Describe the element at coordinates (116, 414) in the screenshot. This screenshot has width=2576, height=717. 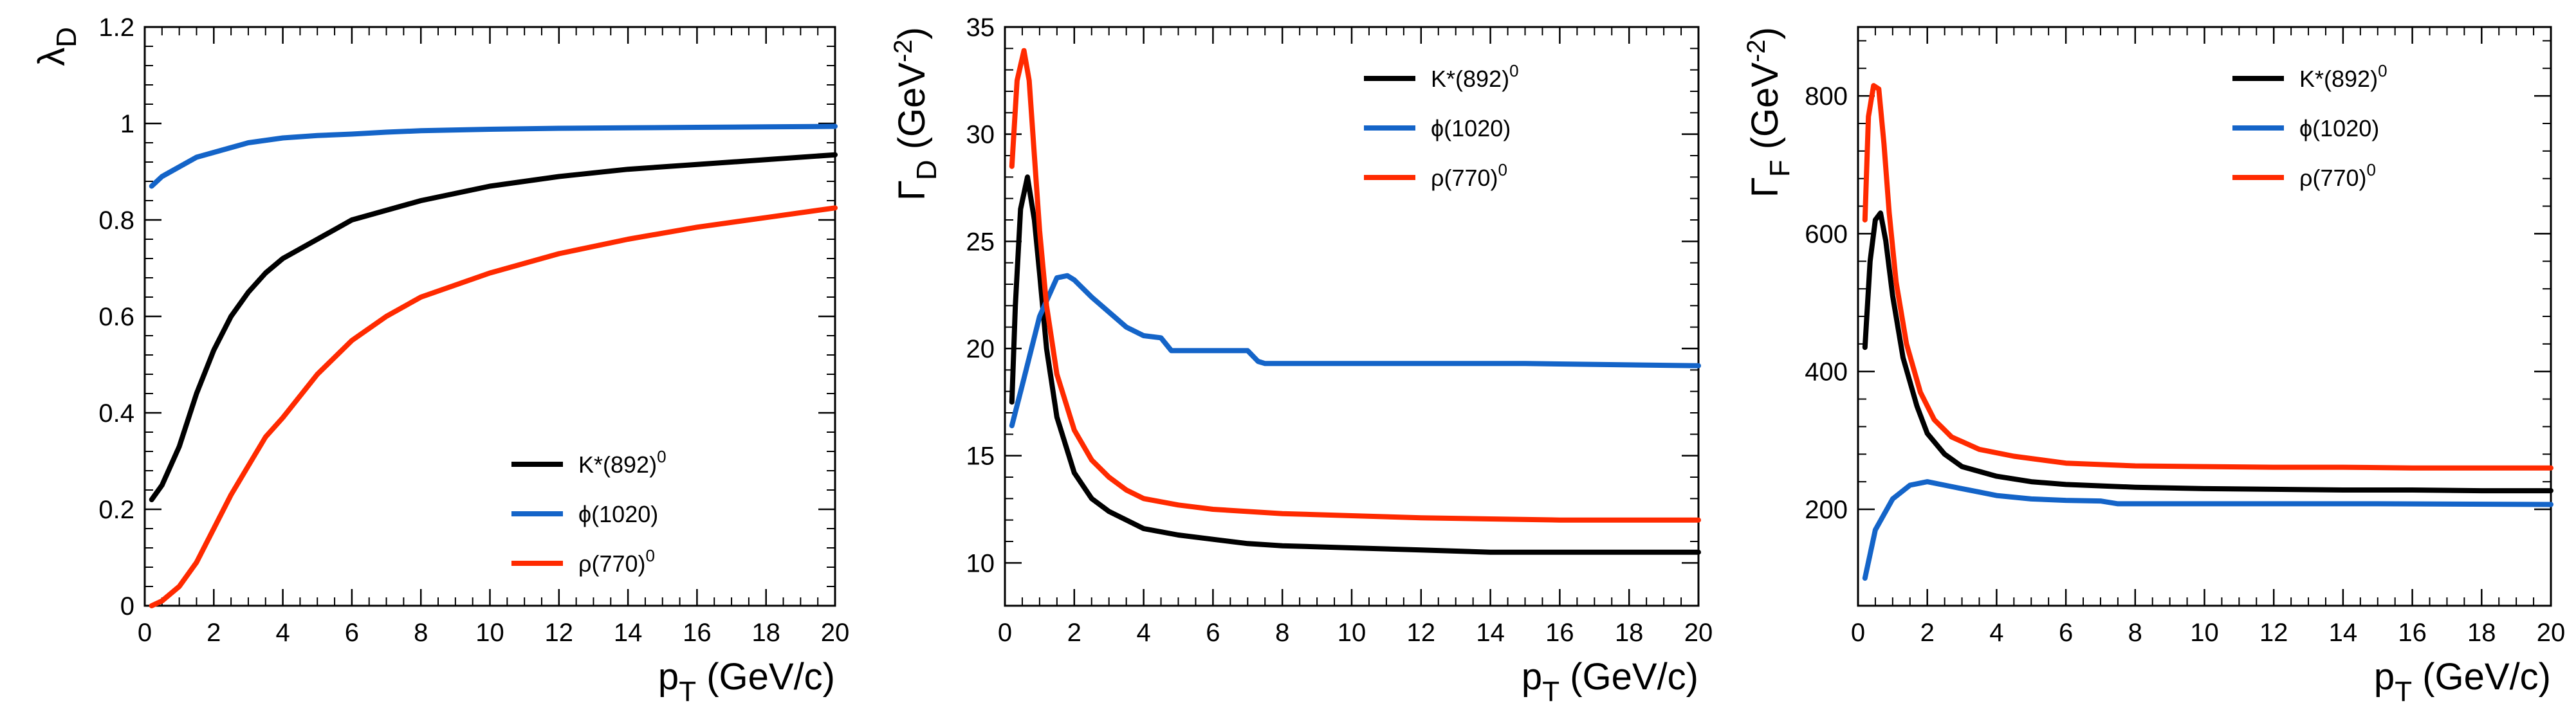
I see `y-tick-label: 0.4` at that location.